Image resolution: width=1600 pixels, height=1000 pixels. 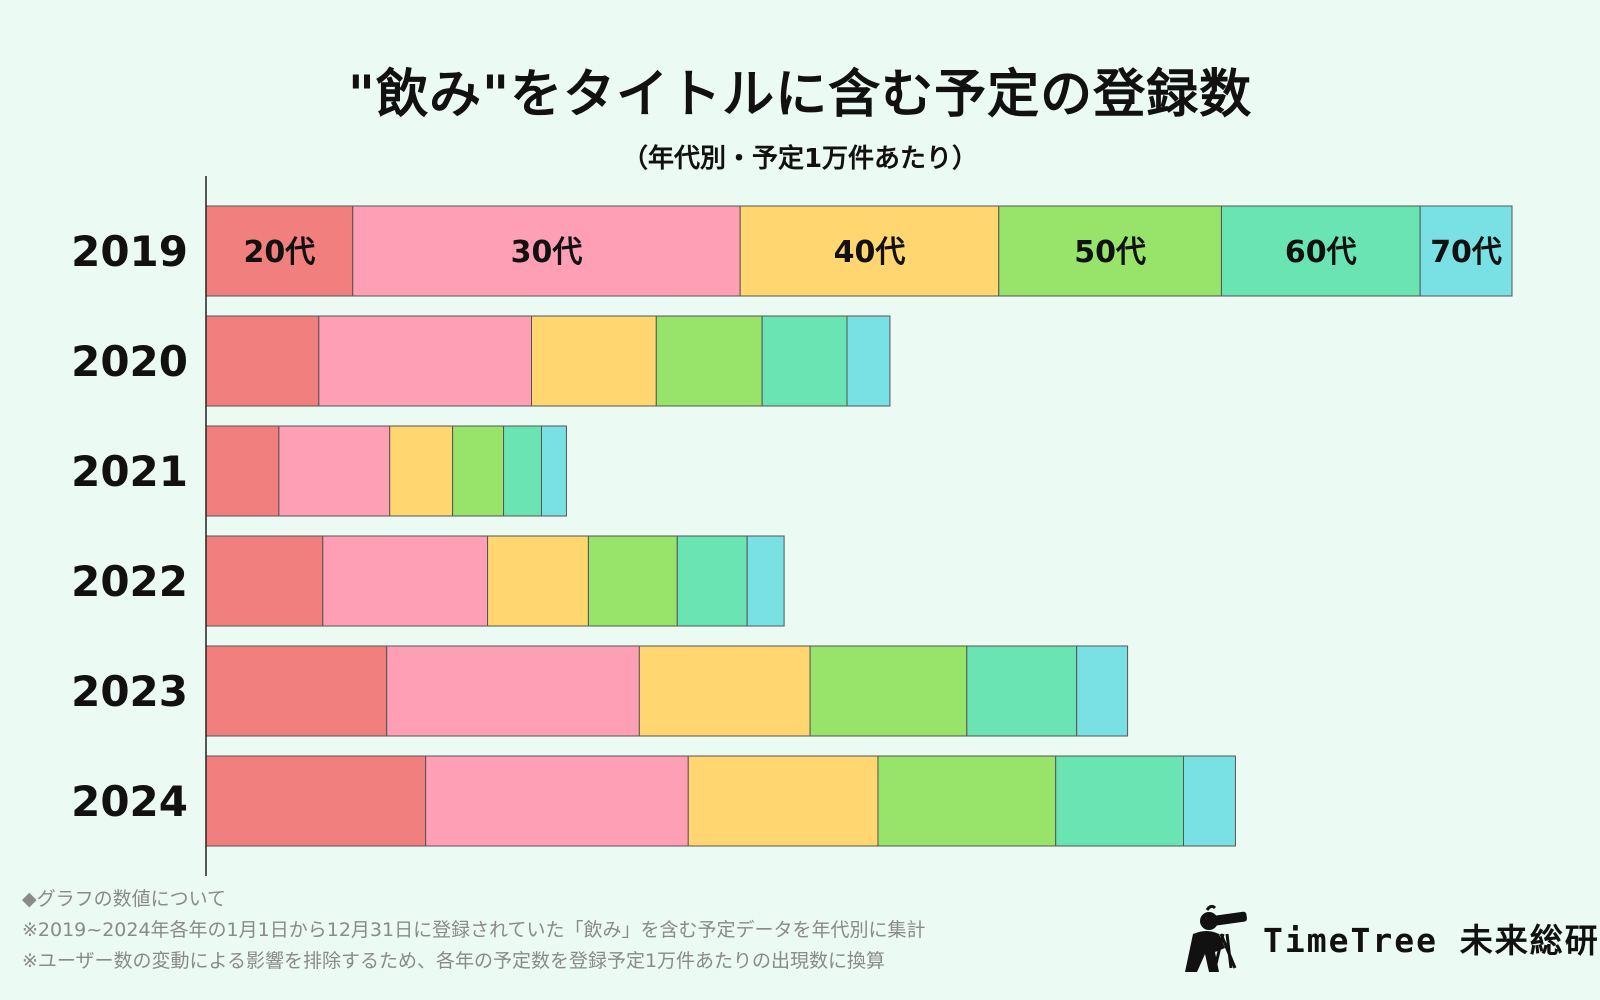 What do you see at coordinates (724, 691) in the screenshot?
I see `bar-2023-40代` at bounding box center [724, 691].